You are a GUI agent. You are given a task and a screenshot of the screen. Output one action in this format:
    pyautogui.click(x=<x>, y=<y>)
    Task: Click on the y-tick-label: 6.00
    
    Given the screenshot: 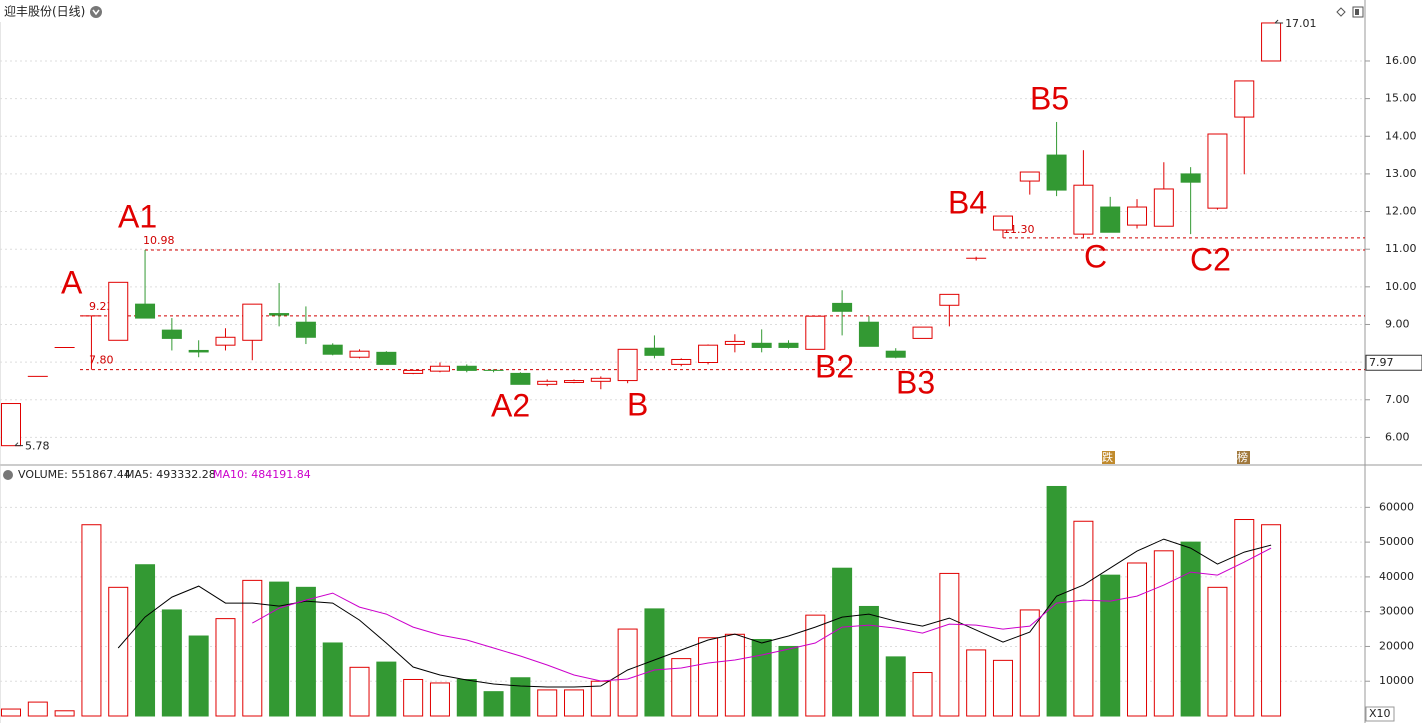 What is the action you would take?
    pyautogui.click(x=1397, y=436)
    